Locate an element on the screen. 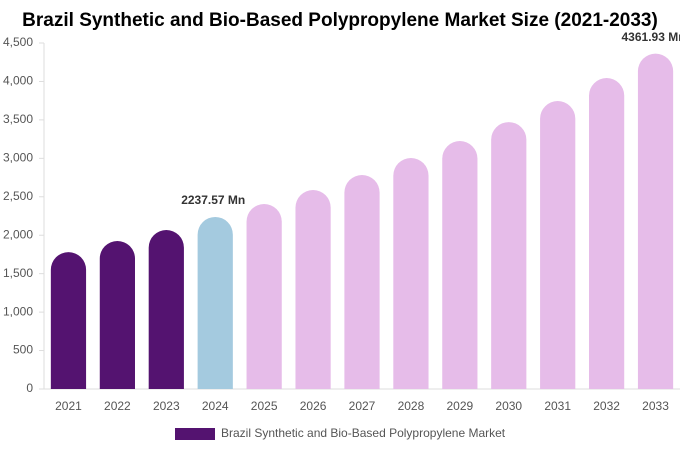  x-tick-label: 2024 is located at coordinates (215, 406).